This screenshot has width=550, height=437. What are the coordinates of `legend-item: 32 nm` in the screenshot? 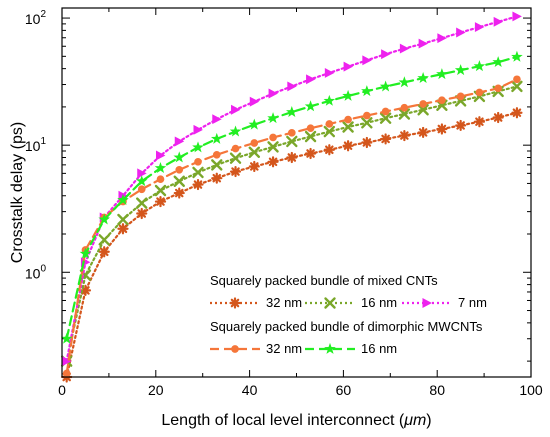 It's located at (256, 348).